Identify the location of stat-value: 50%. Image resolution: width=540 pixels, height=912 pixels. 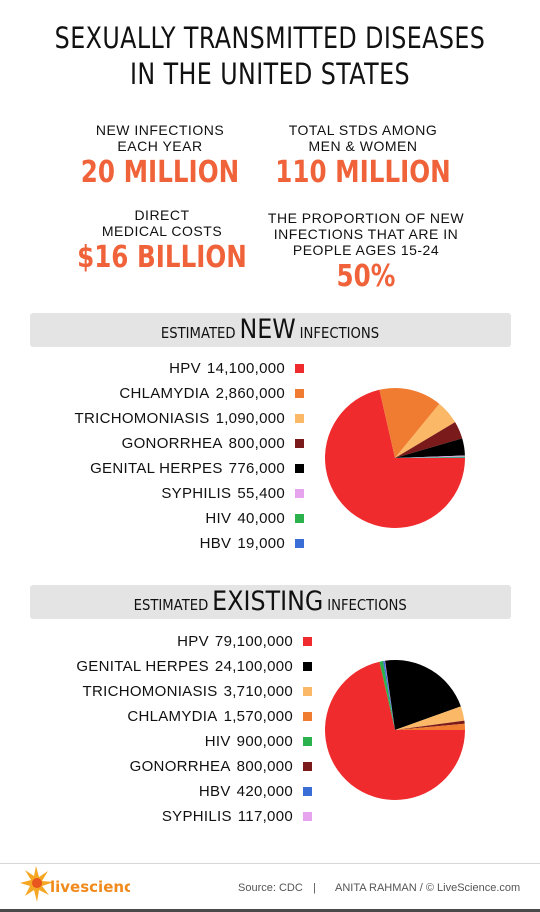
(366, 276).